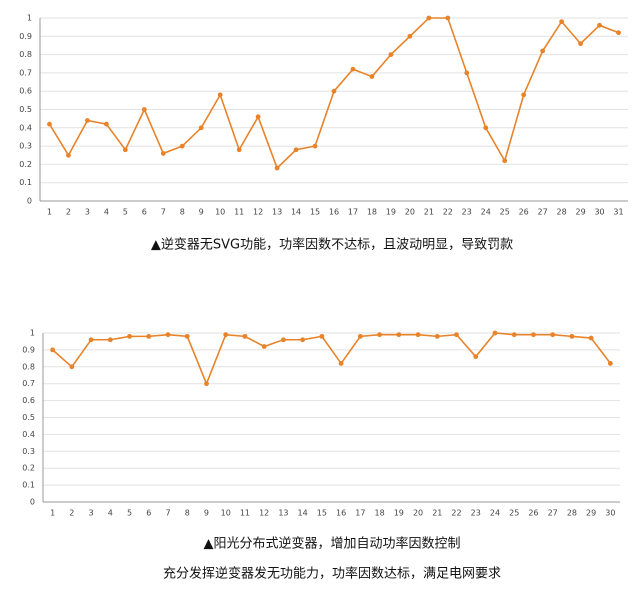 The height and width of the screenshot is (593, 636). What do you see at coordinates (572, 513) in the screenshot?
I see `x-tick-label: 28` at bounding box center [572, 513].